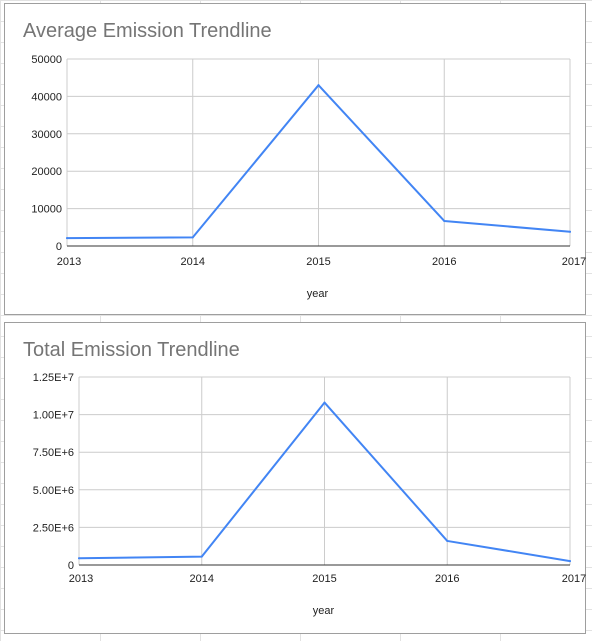 This screenshot has width=592, height=641. I want to click on y-tick-label: 20000, so click(46, 172).